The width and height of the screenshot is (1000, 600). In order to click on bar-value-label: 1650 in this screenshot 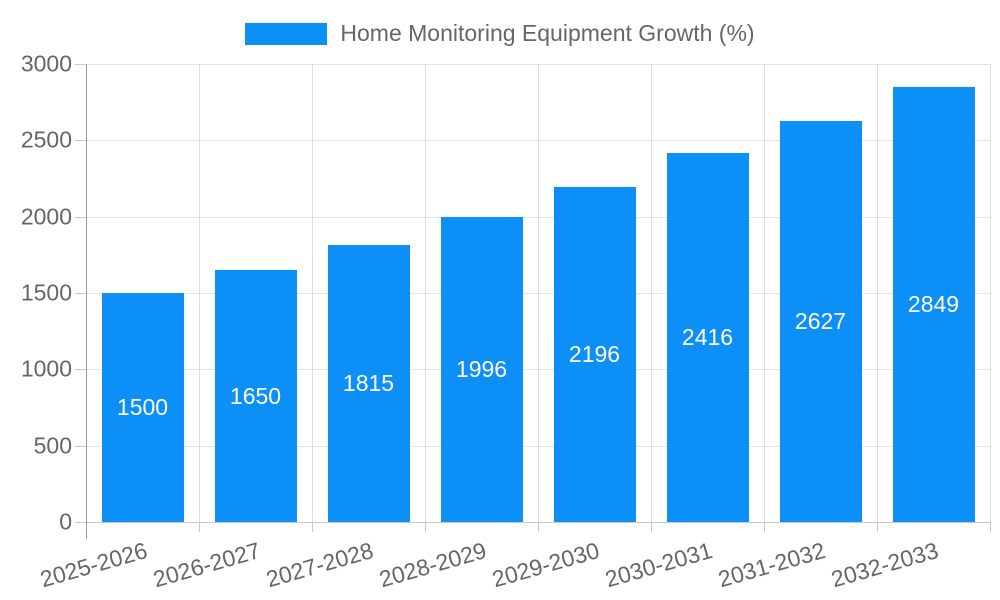, I will do `click(255, 395)`.